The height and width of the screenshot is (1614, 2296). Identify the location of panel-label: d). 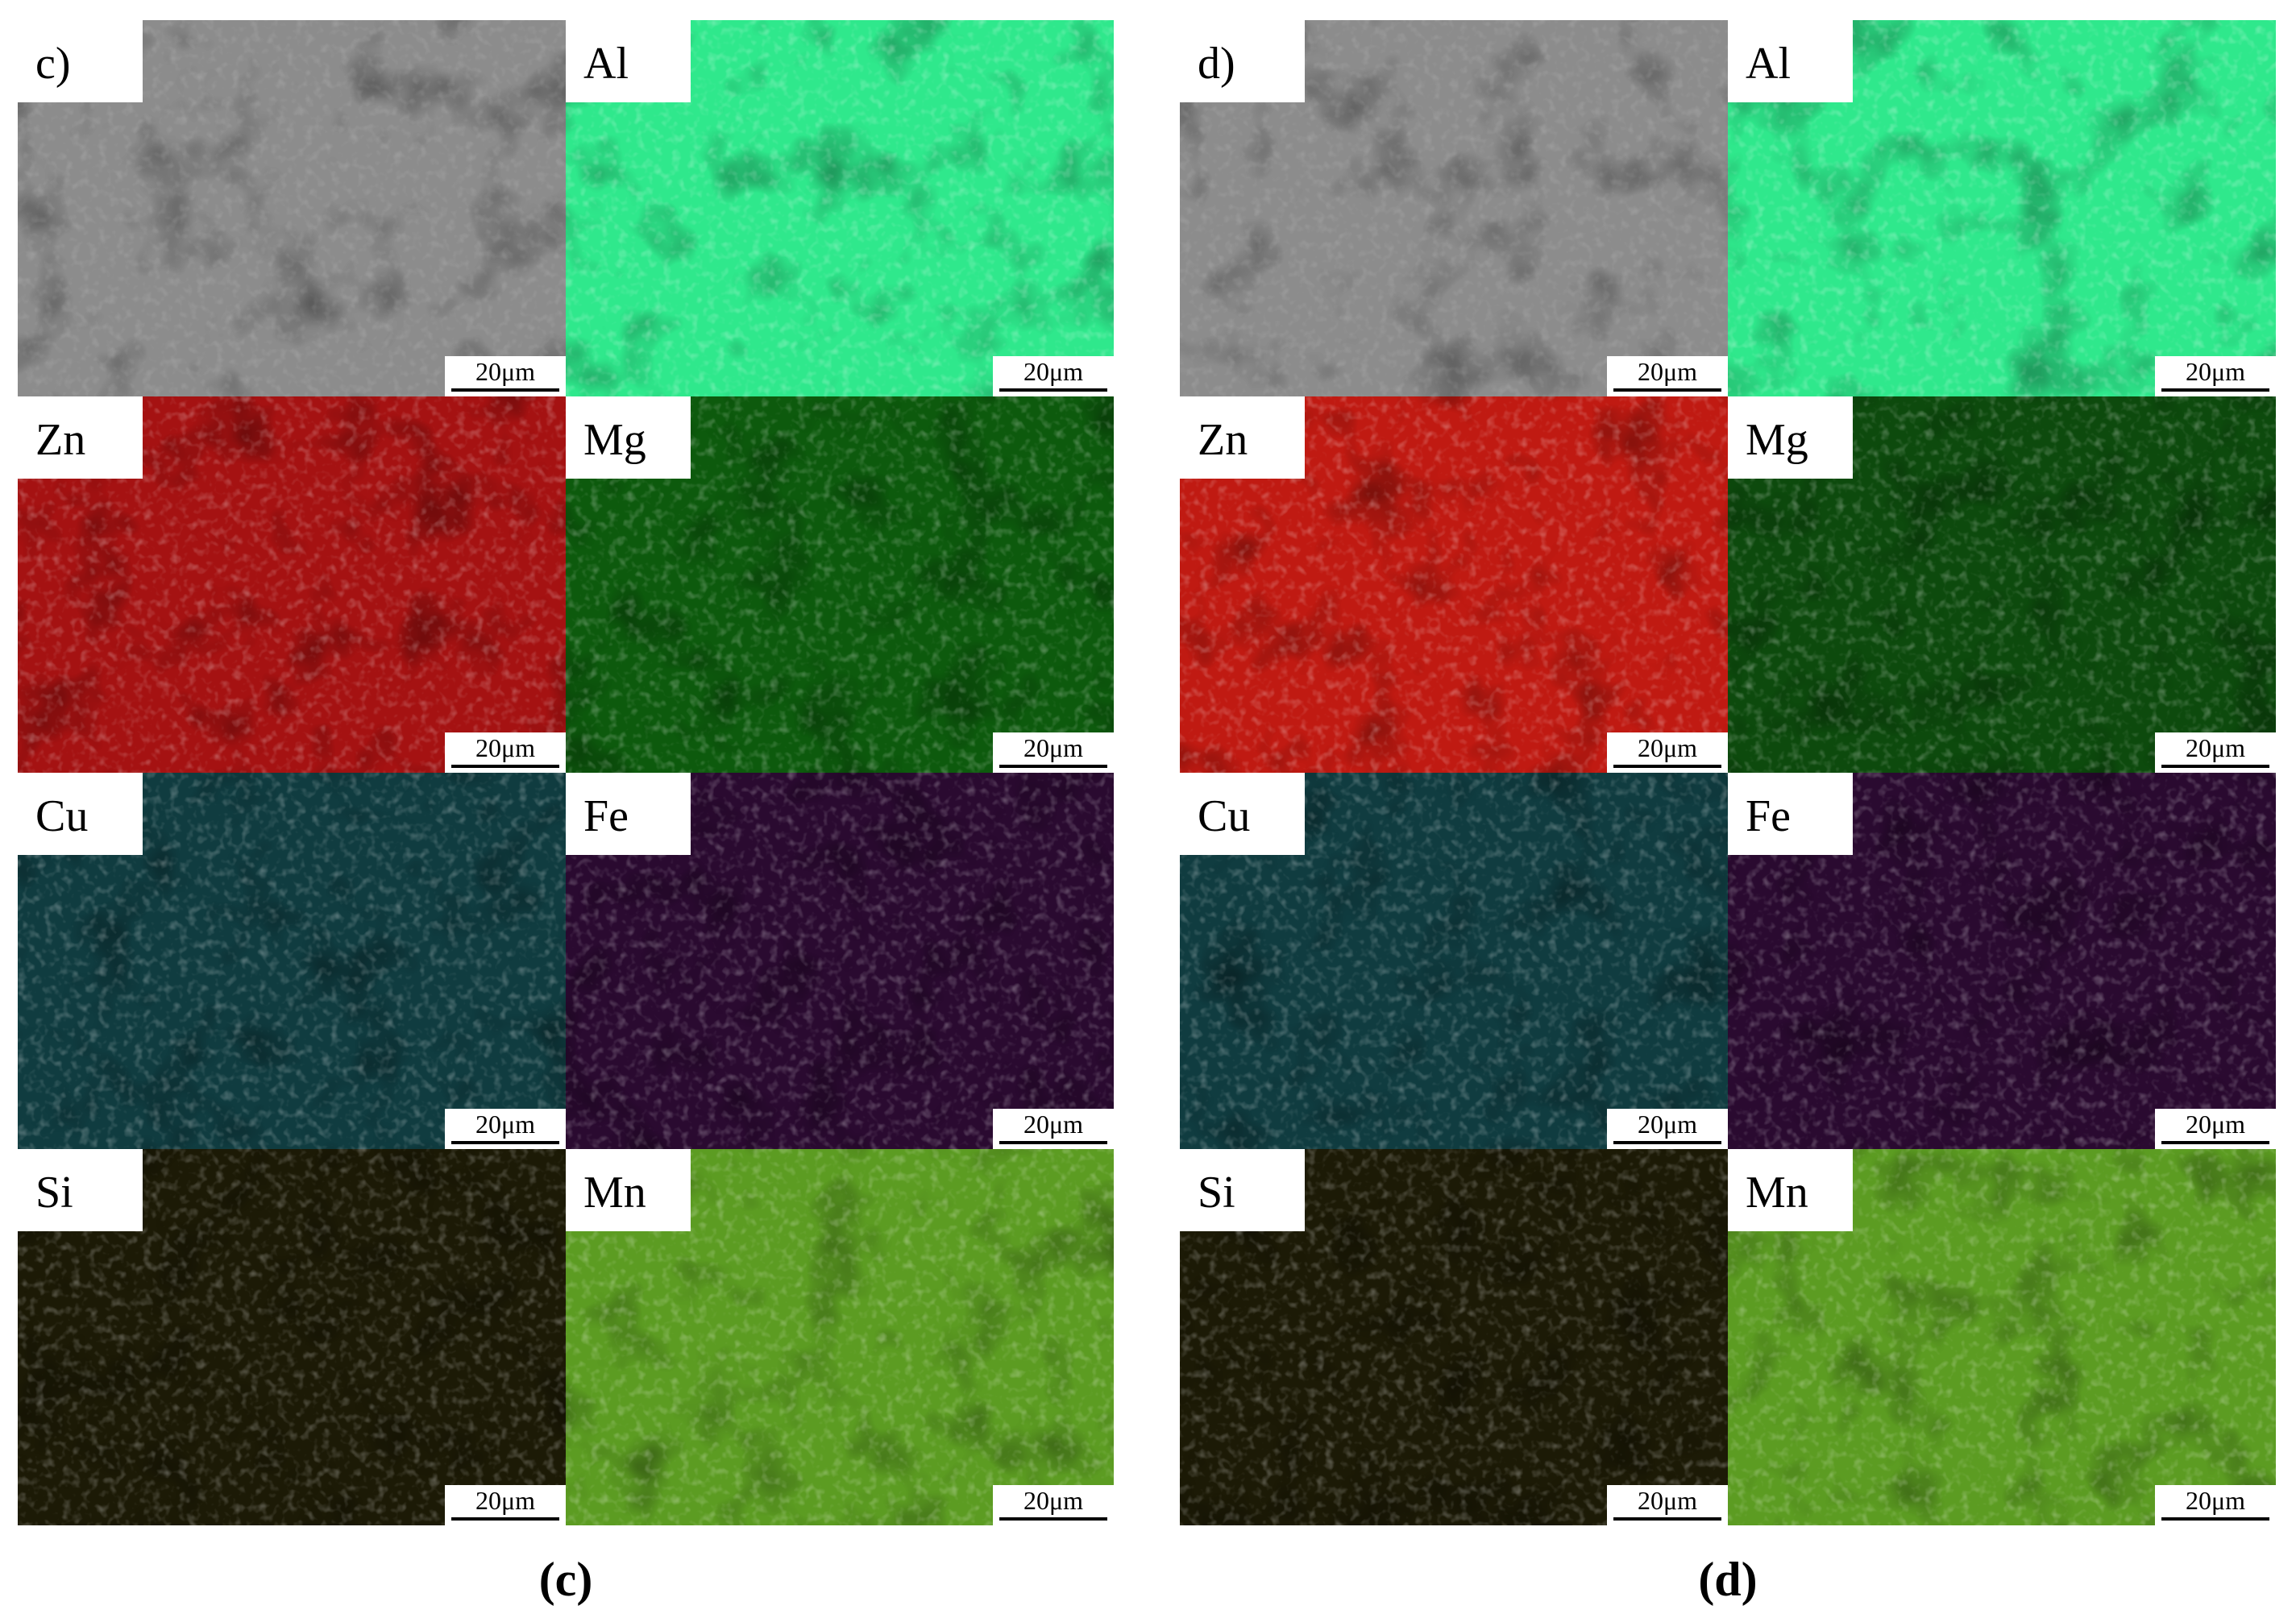
(1217, 64).